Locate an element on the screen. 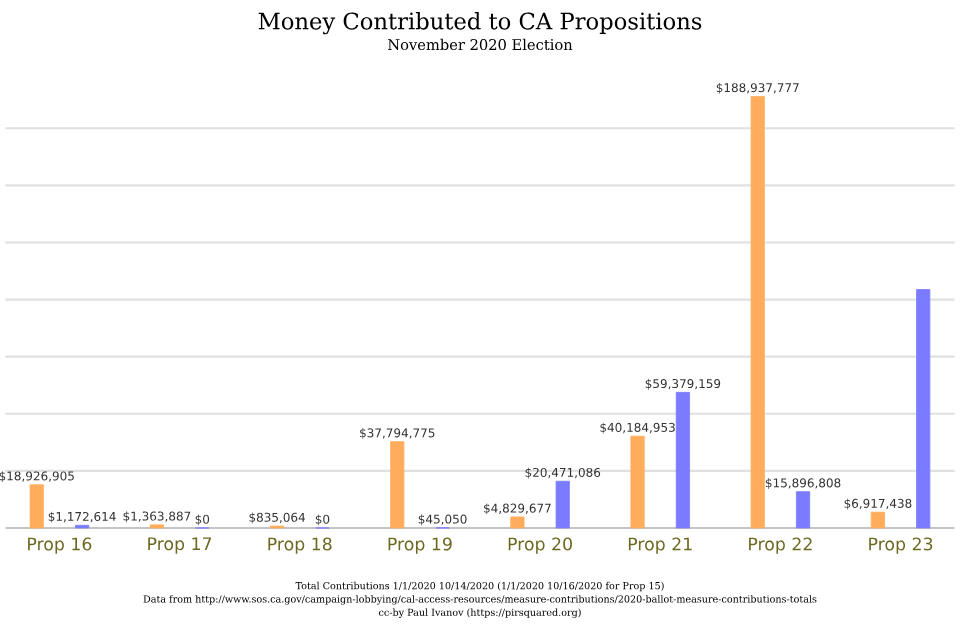 This screenshot has width=960, height=640. x-tick-label: Prop 18 is located at coordinates (300, 545).